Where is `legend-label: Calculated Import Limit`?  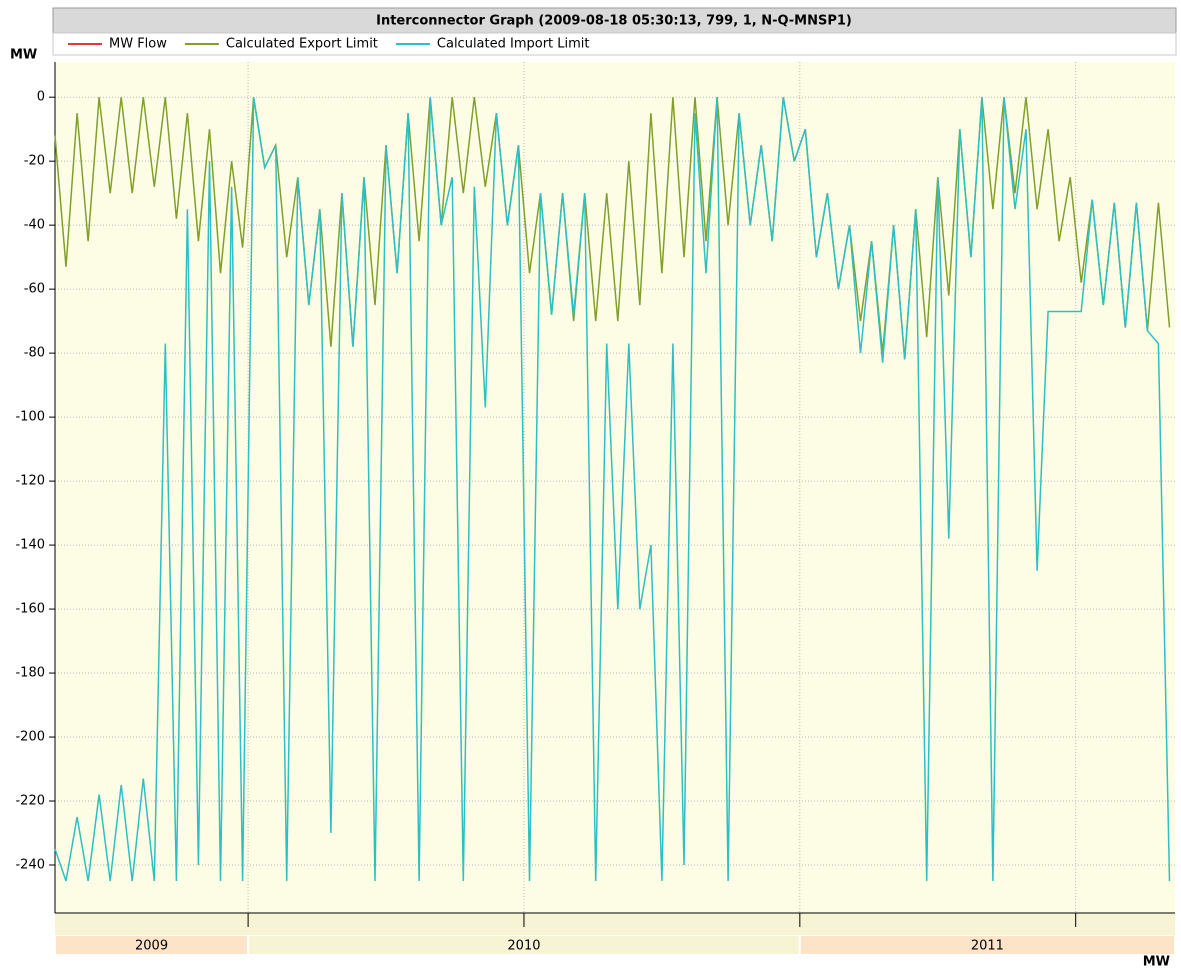 legend-label: Calculated Import Limit is located at coordinates (513, 44).